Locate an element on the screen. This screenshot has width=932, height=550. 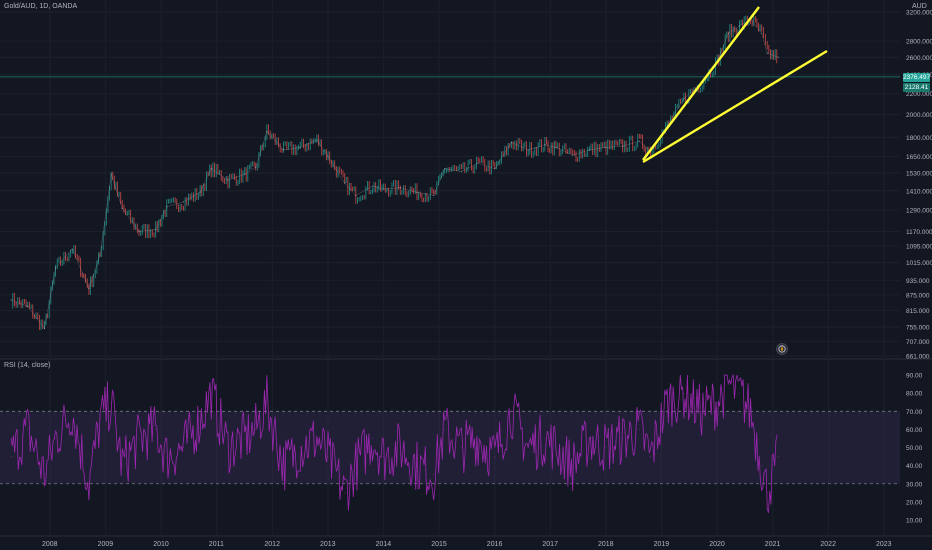
lower-trendline is located at coordinates (735, 106).